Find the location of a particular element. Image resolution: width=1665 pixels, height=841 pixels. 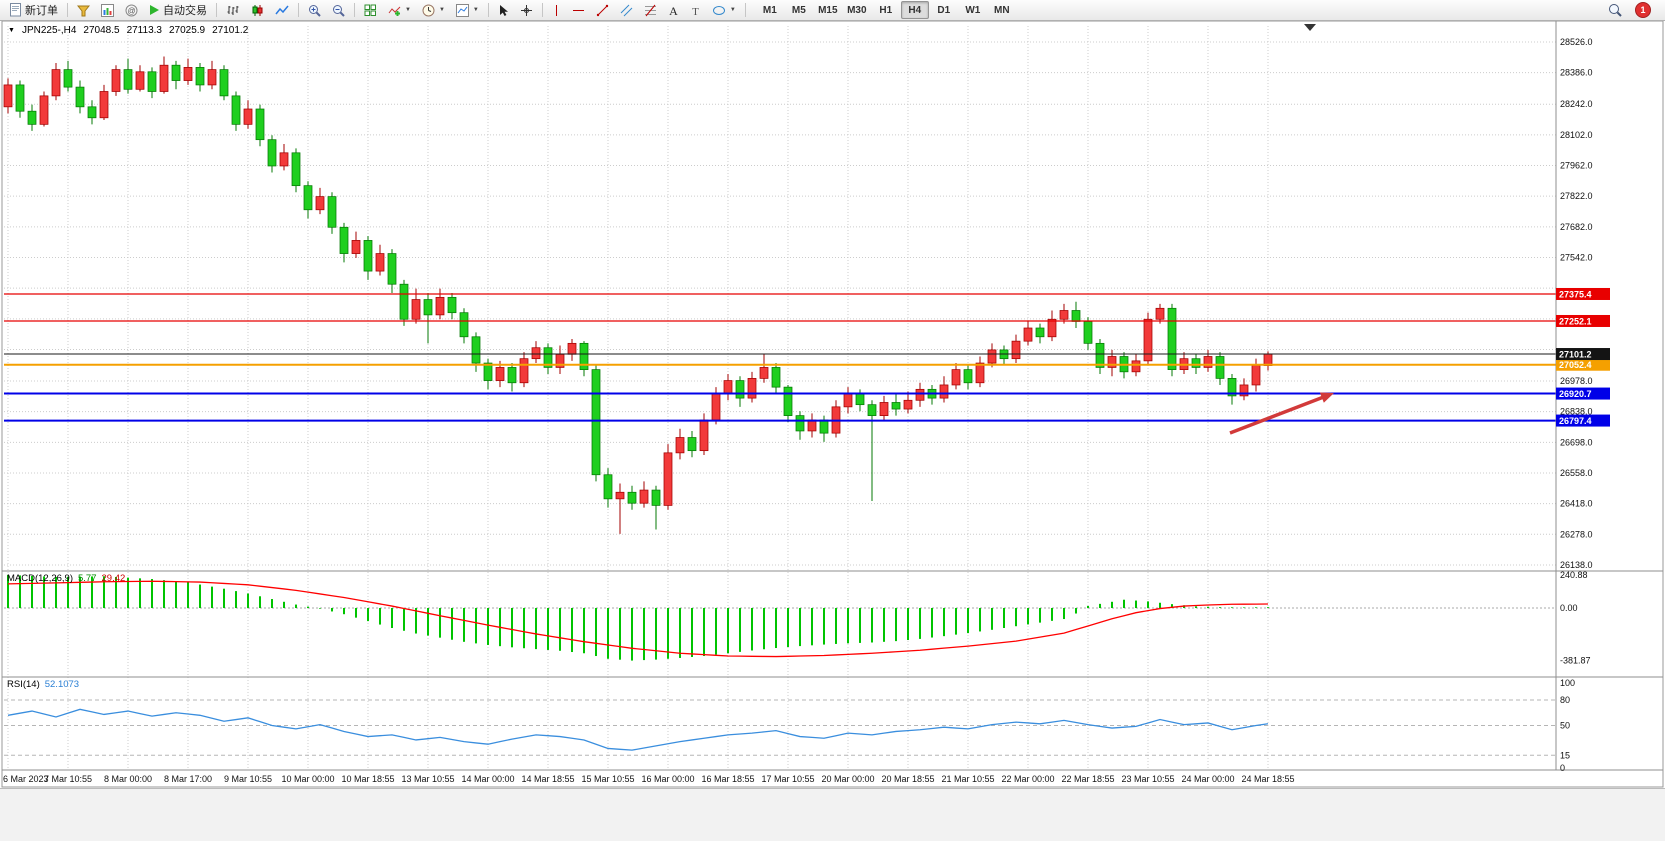

svg-text: A is located at coordinates (673, 10).